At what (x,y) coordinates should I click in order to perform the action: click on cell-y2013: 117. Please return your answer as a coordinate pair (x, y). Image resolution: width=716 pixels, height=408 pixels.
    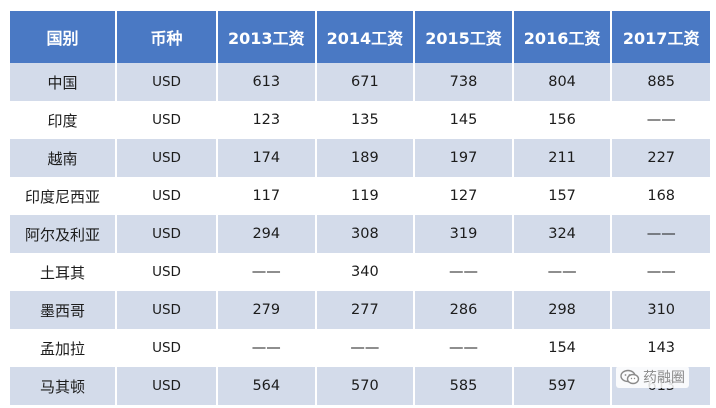
    Looking at the image, I should click on (267, 196).